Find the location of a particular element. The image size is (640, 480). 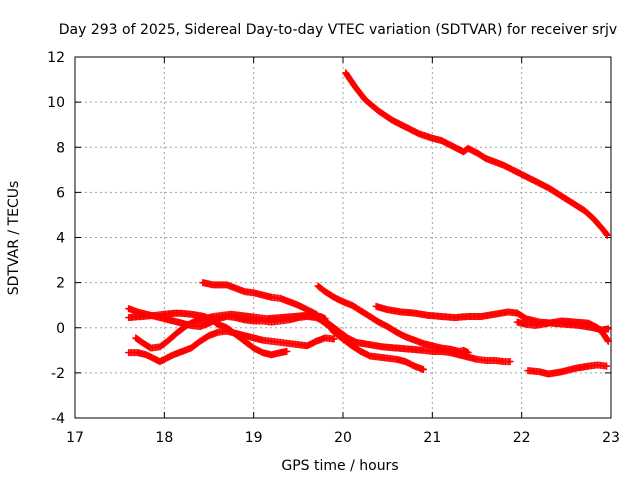

series-arc-c is located at coordinates (492, 318).